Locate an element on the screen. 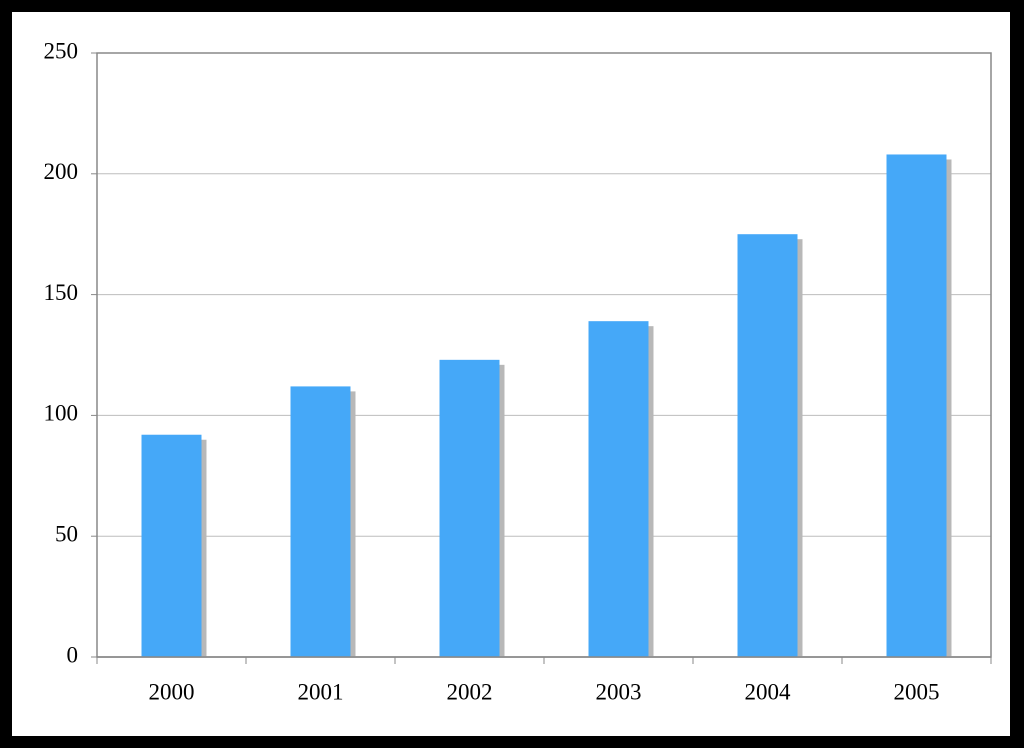  y-tick-label: 0 is located at coordinates (73, 654).